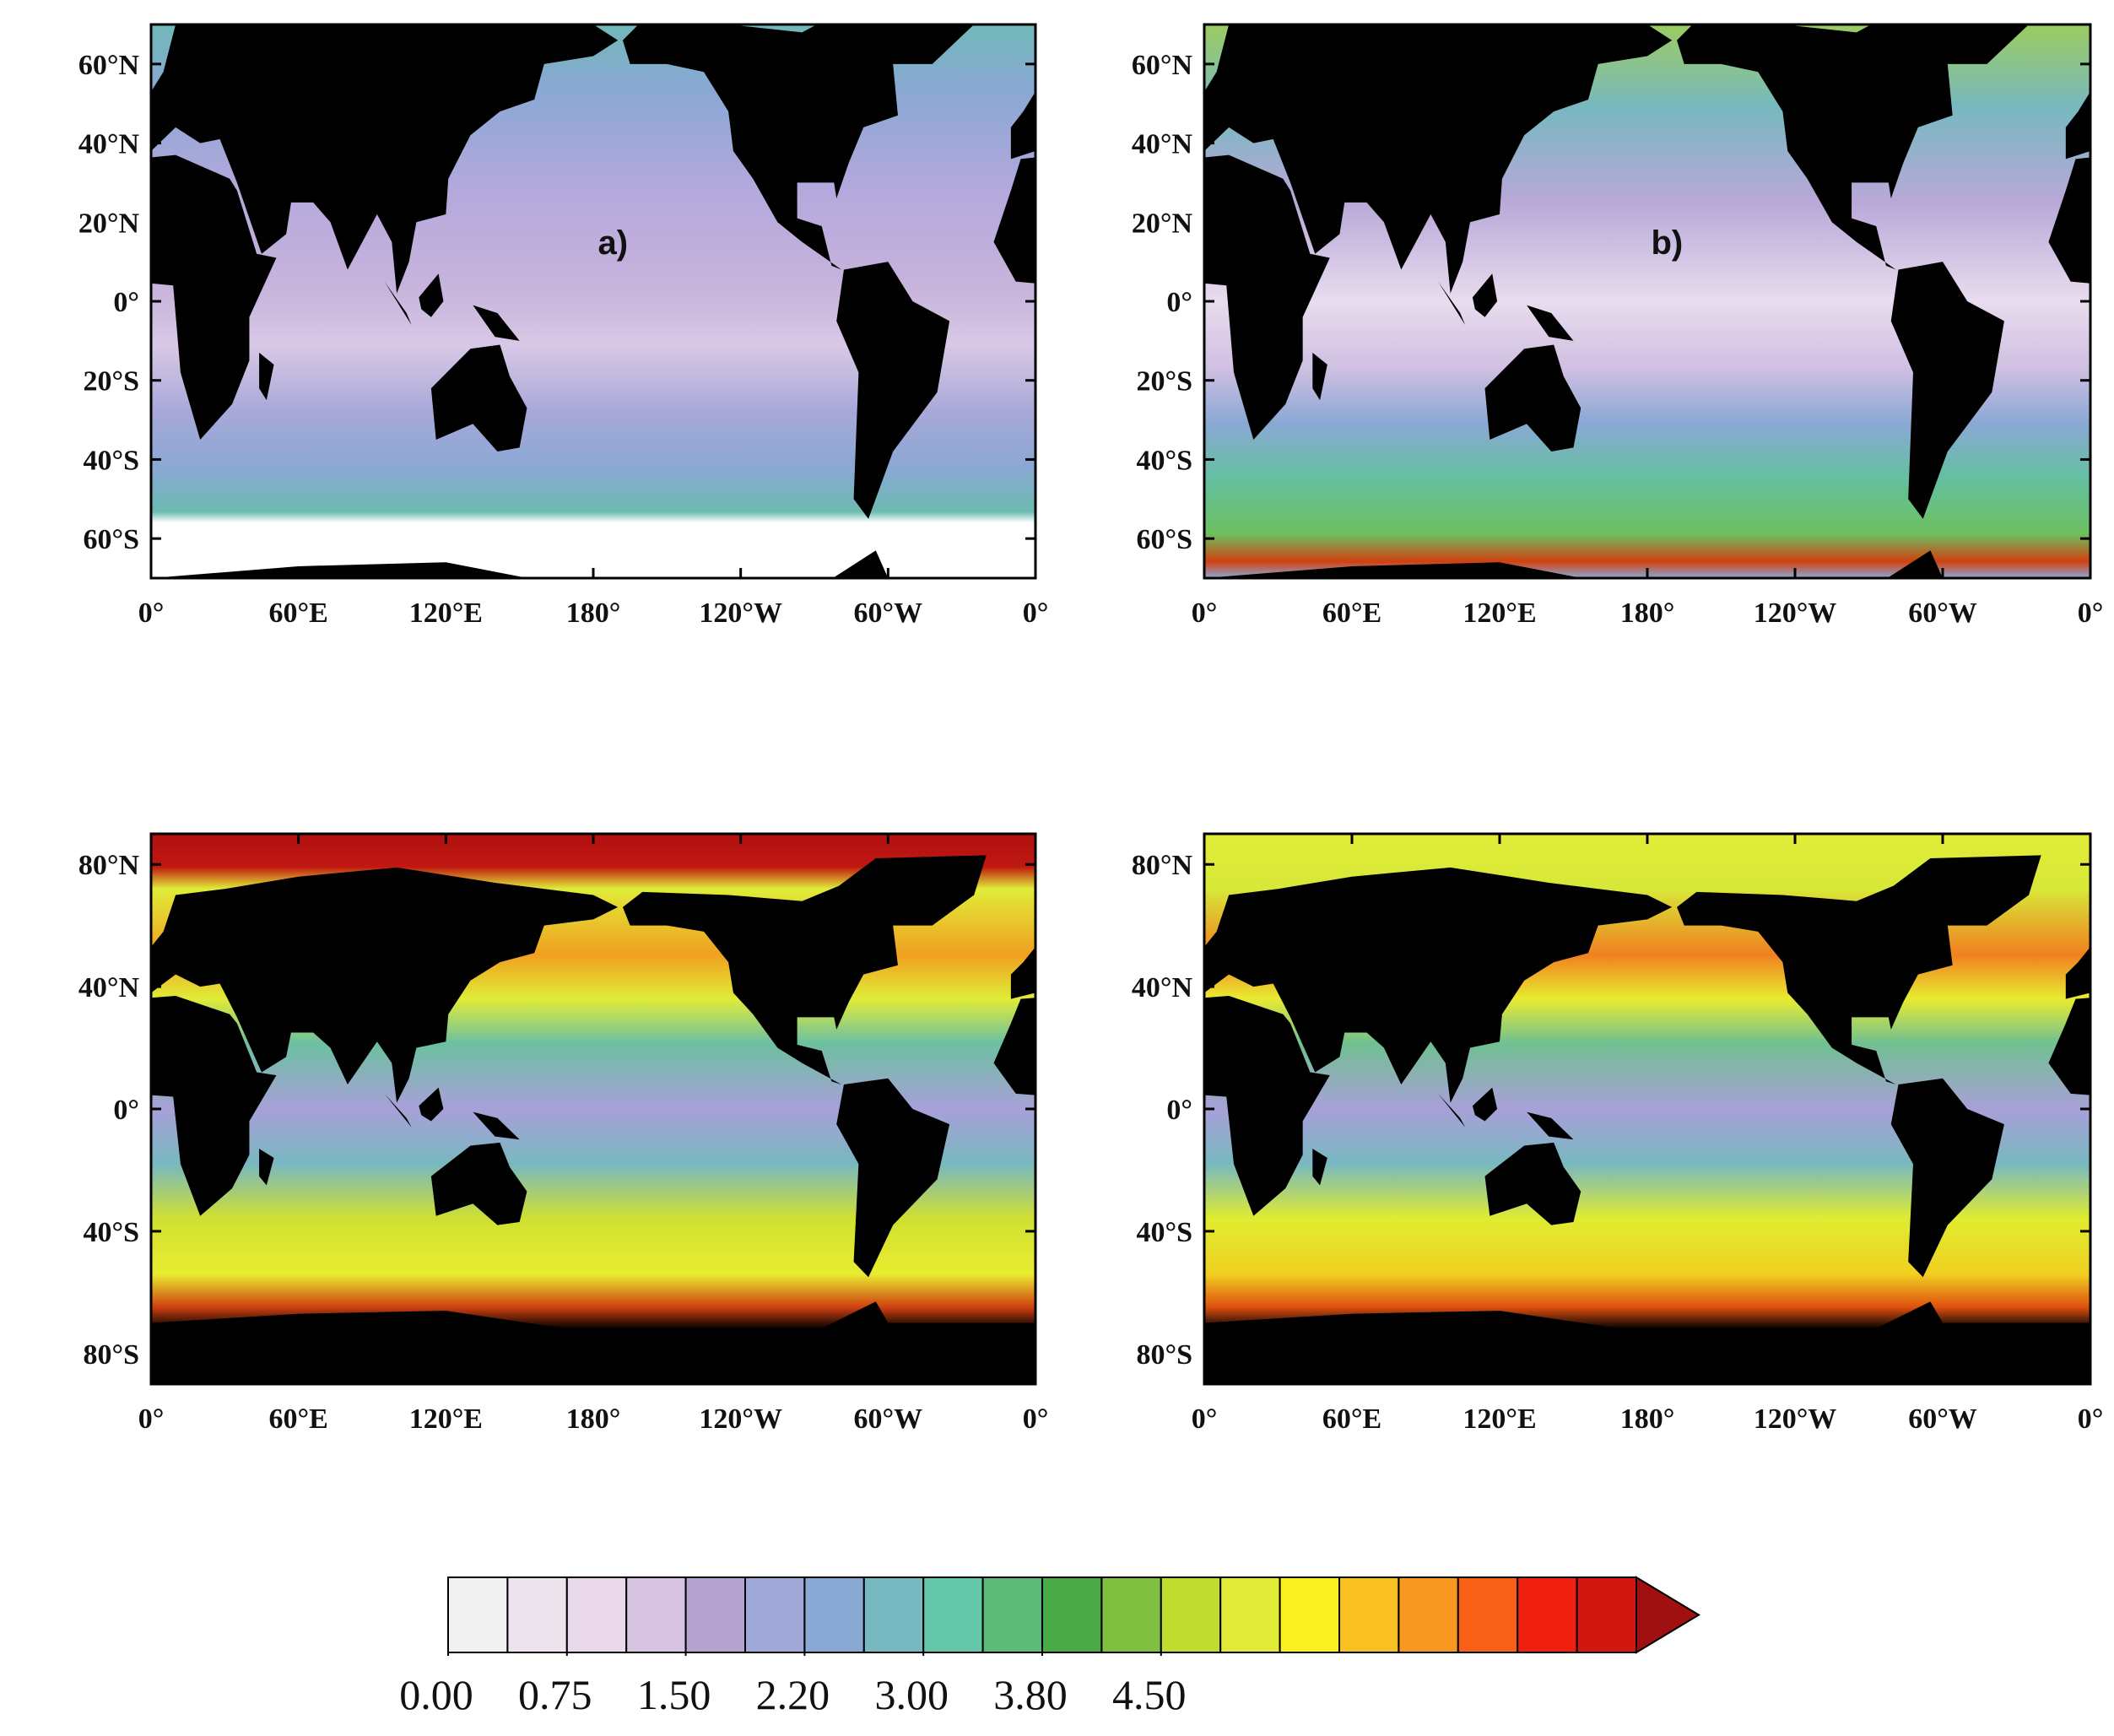  What do you see at coordinates (793, 1694) in the screenshot?
I see `colorbar-label: 2.20` at bounding box center [793, 1694].